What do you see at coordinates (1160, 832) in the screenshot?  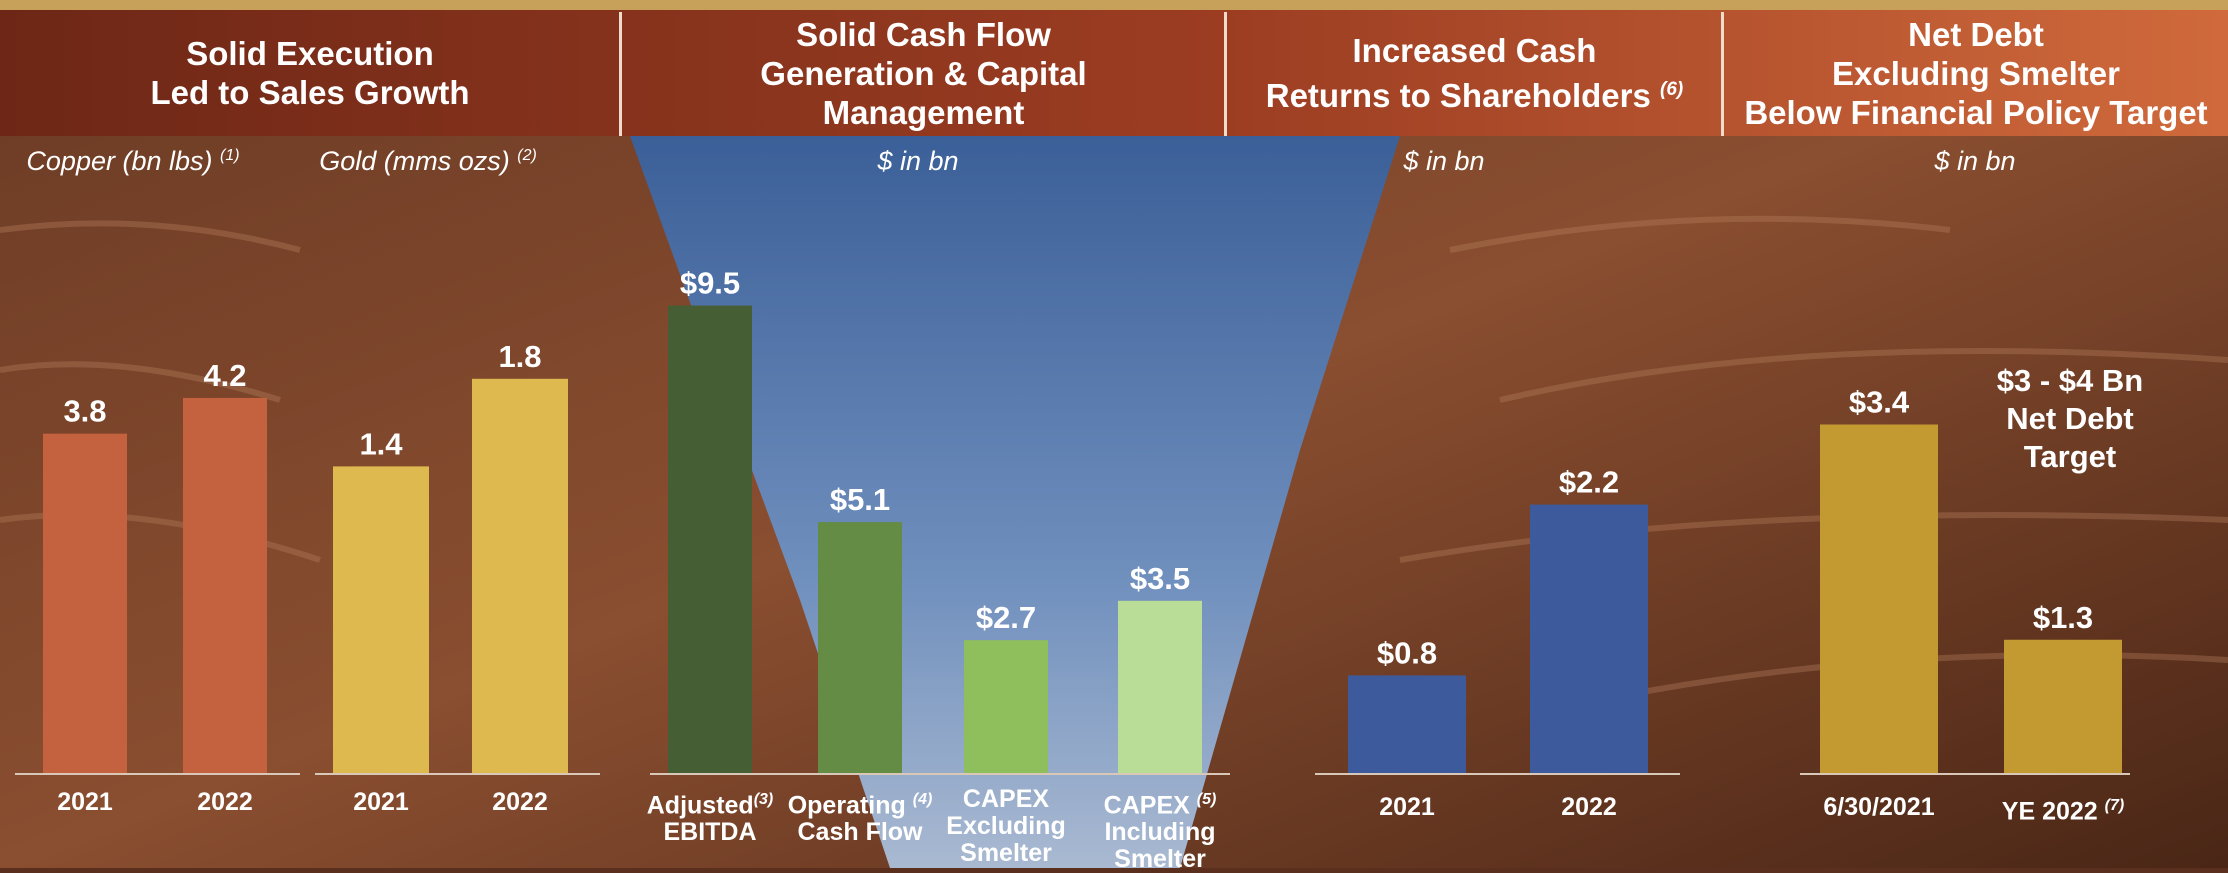 I see `x-label-capex-including-smelter: CAPEX (5) Including Smelter` at bounding box center [1160, 832].